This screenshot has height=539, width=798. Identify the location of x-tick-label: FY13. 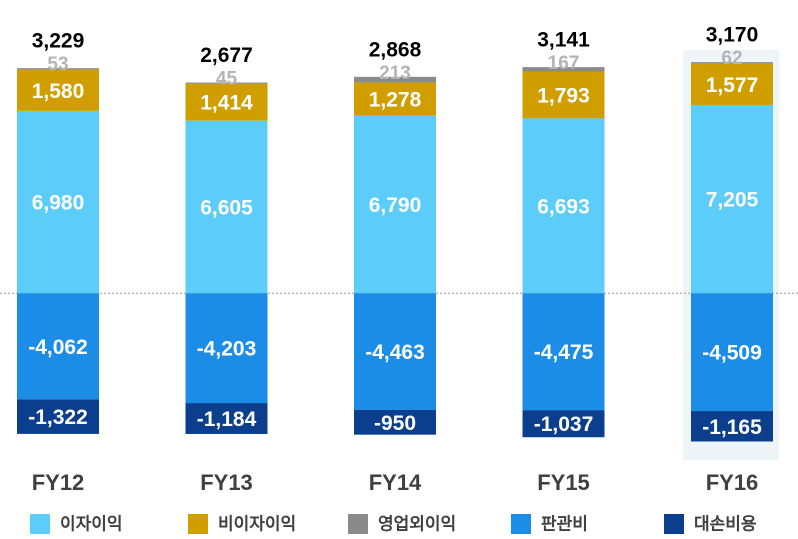
(226, 482).